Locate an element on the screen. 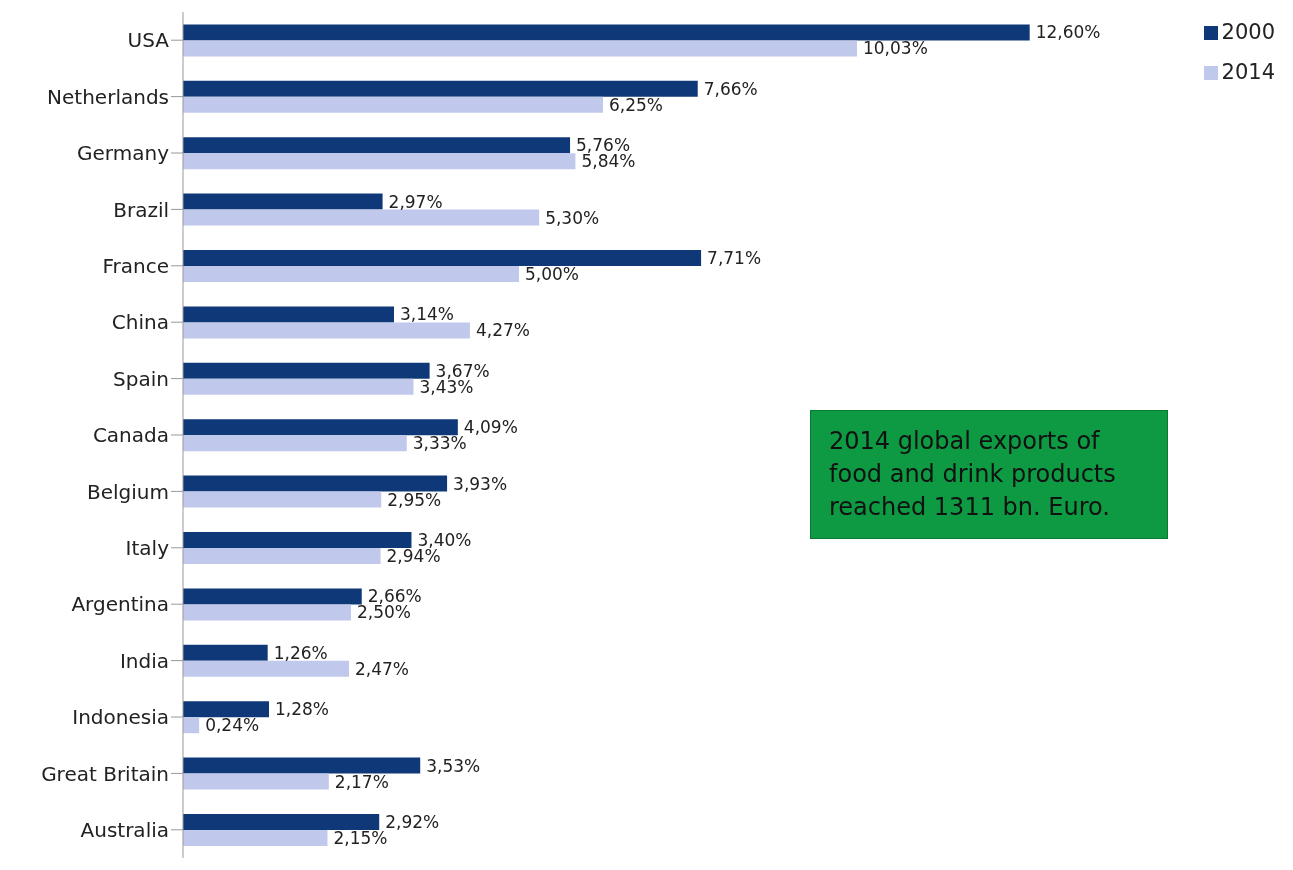 This screenshot has height=870, width=1293. data-label: 3,14% is located at coordinates (427, 314).